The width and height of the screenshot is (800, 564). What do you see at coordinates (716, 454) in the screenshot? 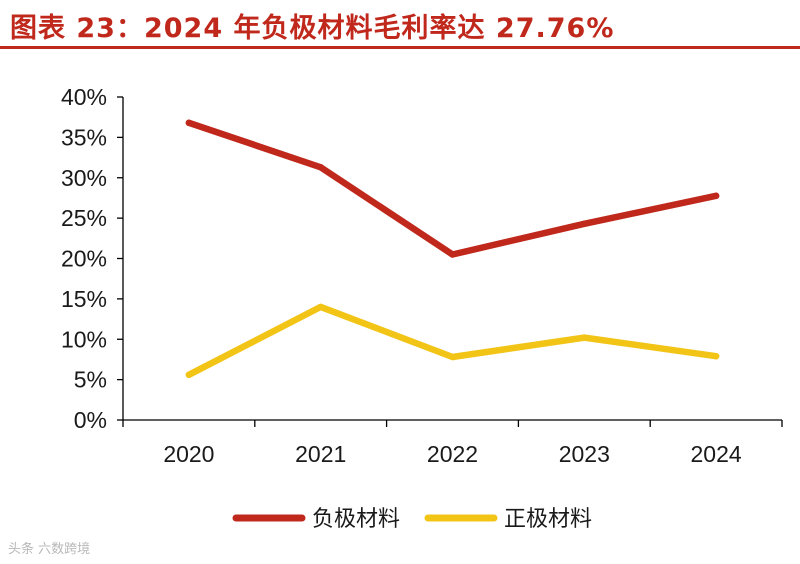
I see `x-tick-label: 2024` at bounding box center [716, 454].